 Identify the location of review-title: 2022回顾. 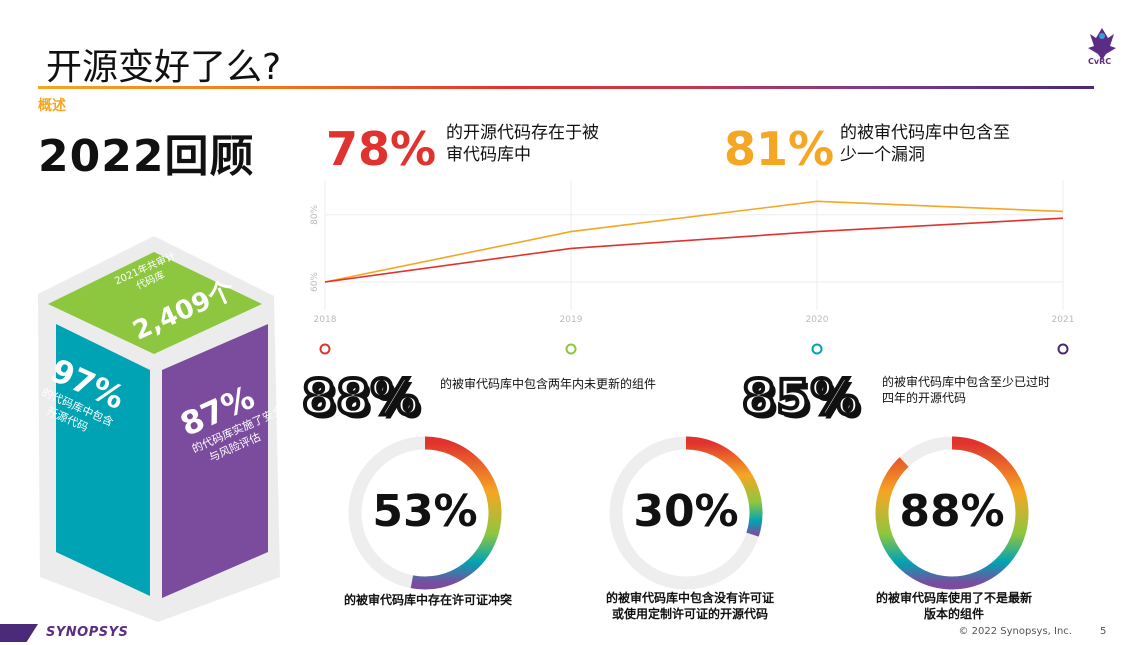
(146, 156).